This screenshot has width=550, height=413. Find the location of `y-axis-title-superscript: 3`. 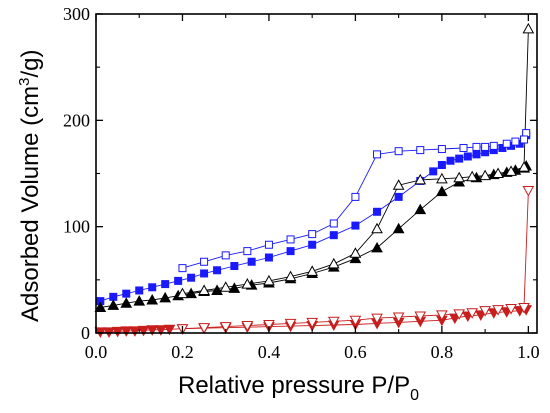

y-axis-title-superscript: 3 is located at coordinates (24, 82).